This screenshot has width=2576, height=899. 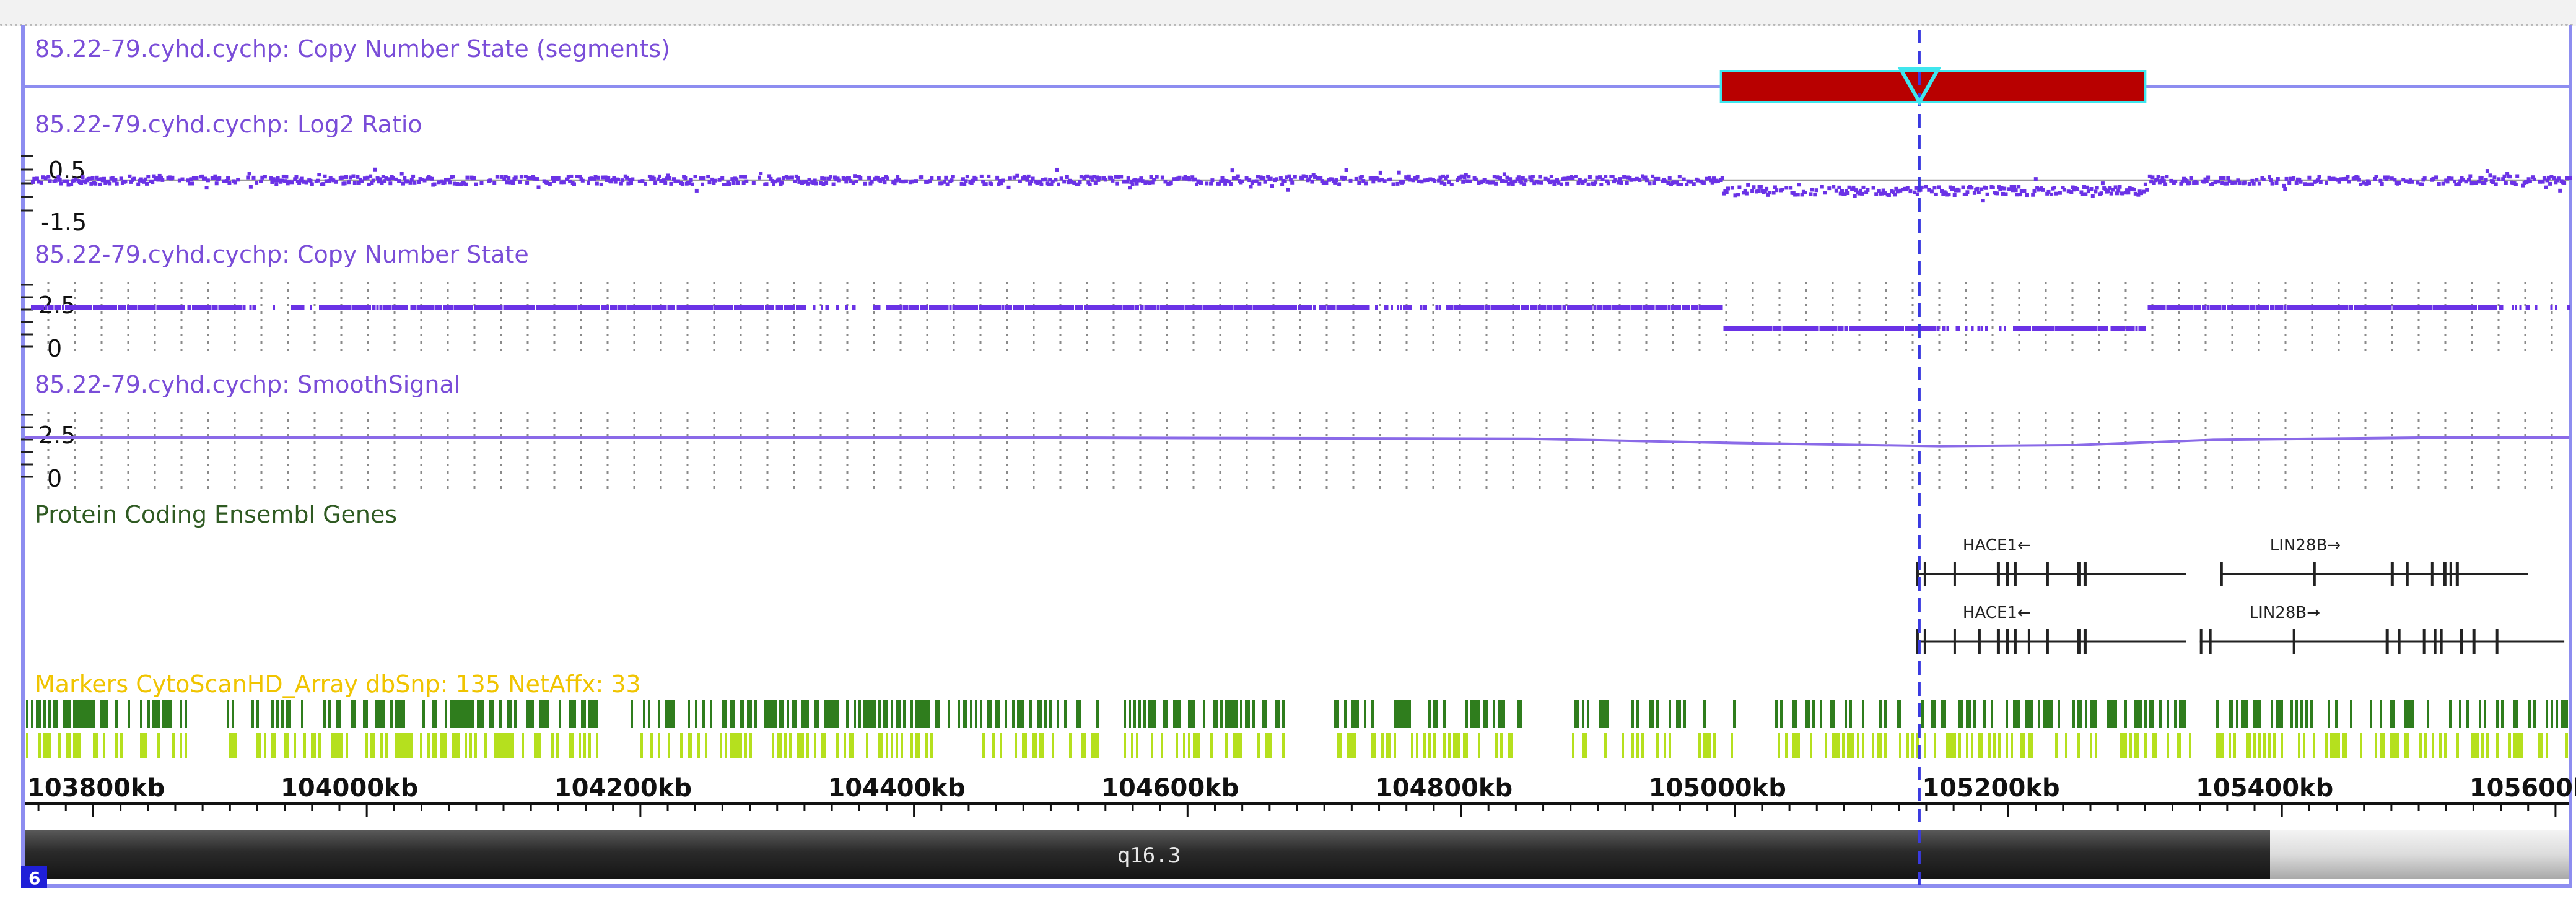 I want to click on cursor-overlay, so click(x=1919, y=457).